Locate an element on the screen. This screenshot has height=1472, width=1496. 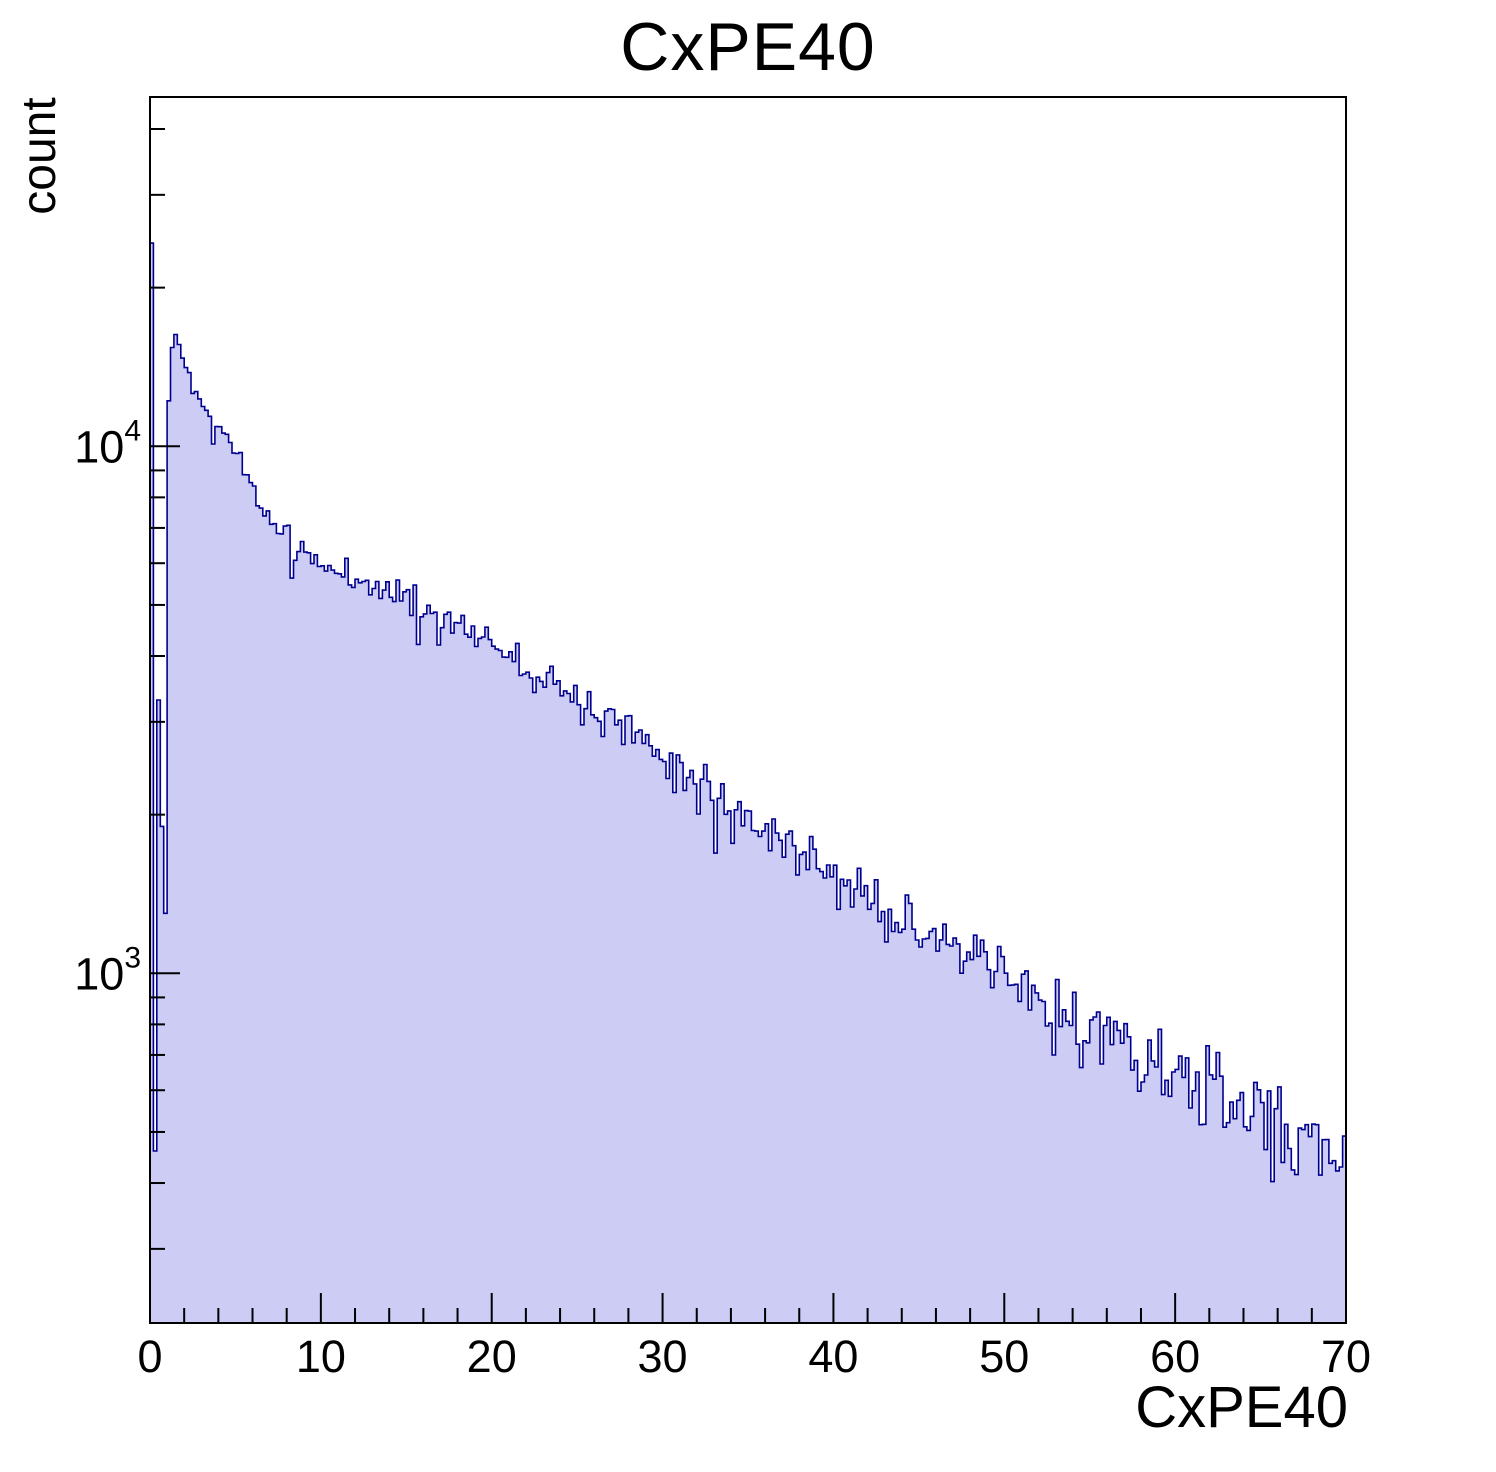
y-tick-label: 10³ is located at coordinates (107, 970).